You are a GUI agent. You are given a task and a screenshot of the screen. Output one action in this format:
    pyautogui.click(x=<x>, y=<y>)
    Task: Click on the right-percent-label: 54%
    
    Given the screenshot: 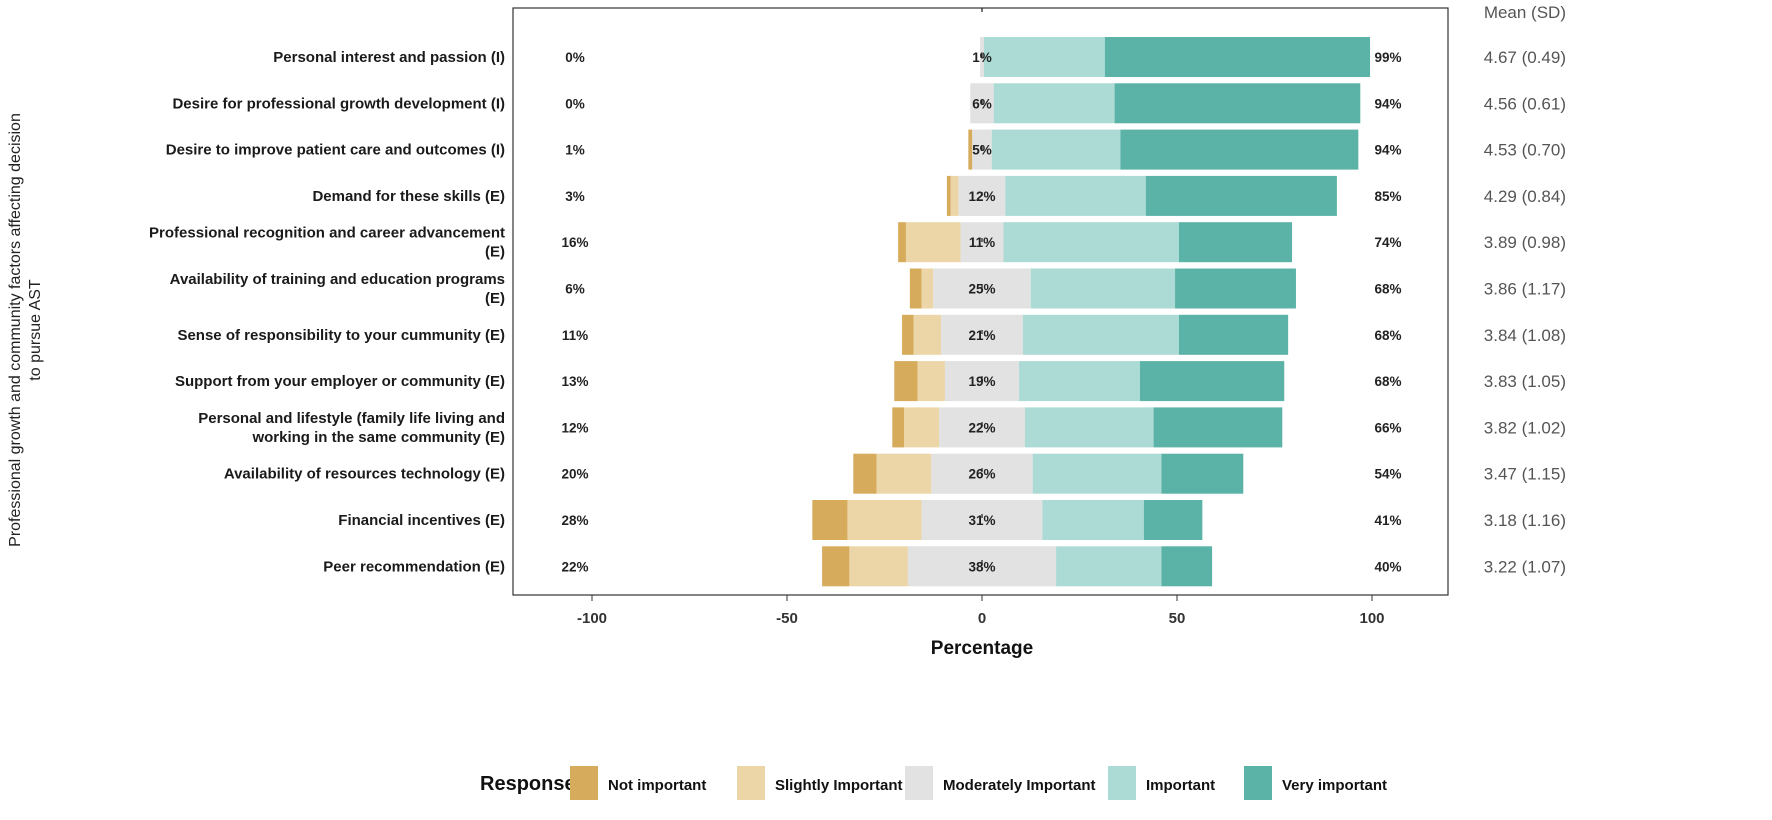 What is the action you would take?
    pyautogui.click(x=1387, y=474)
    